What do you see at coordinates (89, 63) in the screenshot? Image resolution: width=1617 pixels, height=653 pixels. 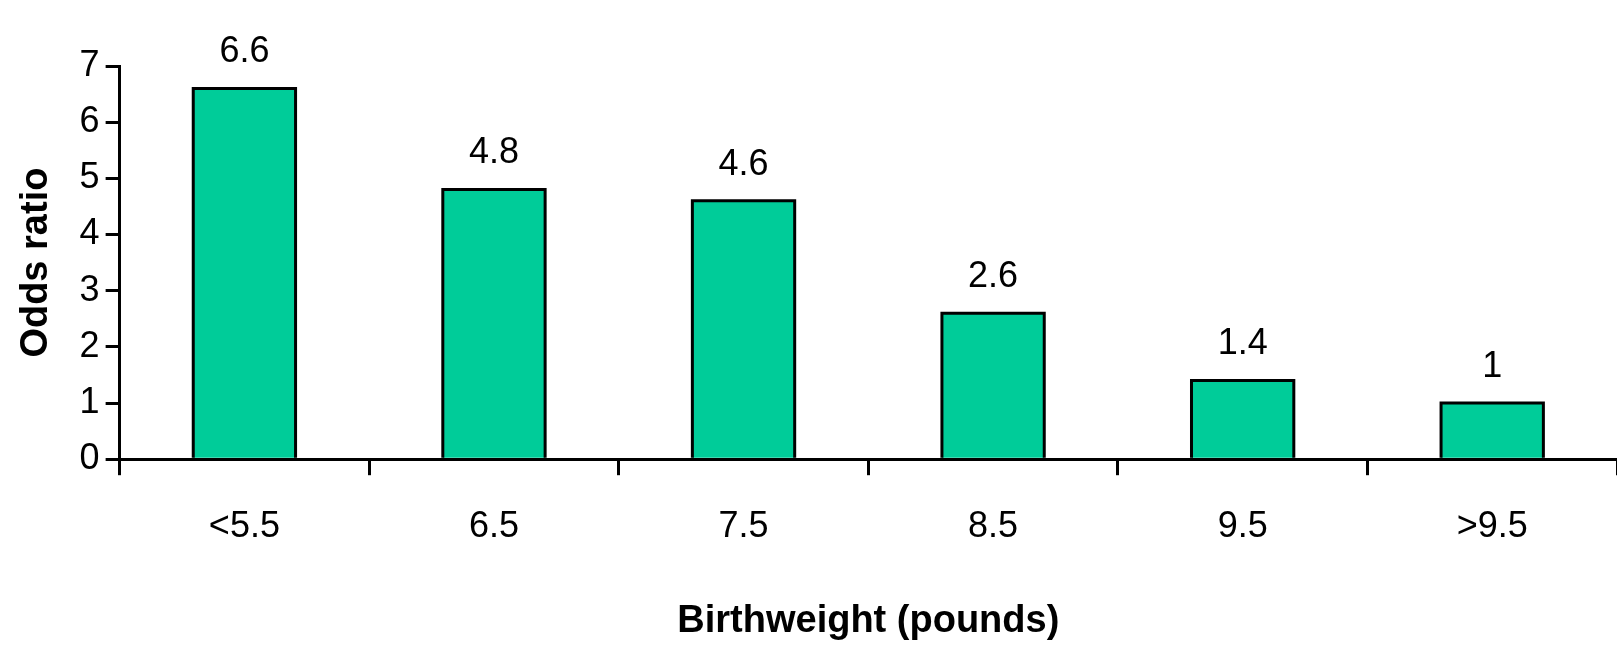 I see `y-tick-label: 7` at bounding box center [89, 63].